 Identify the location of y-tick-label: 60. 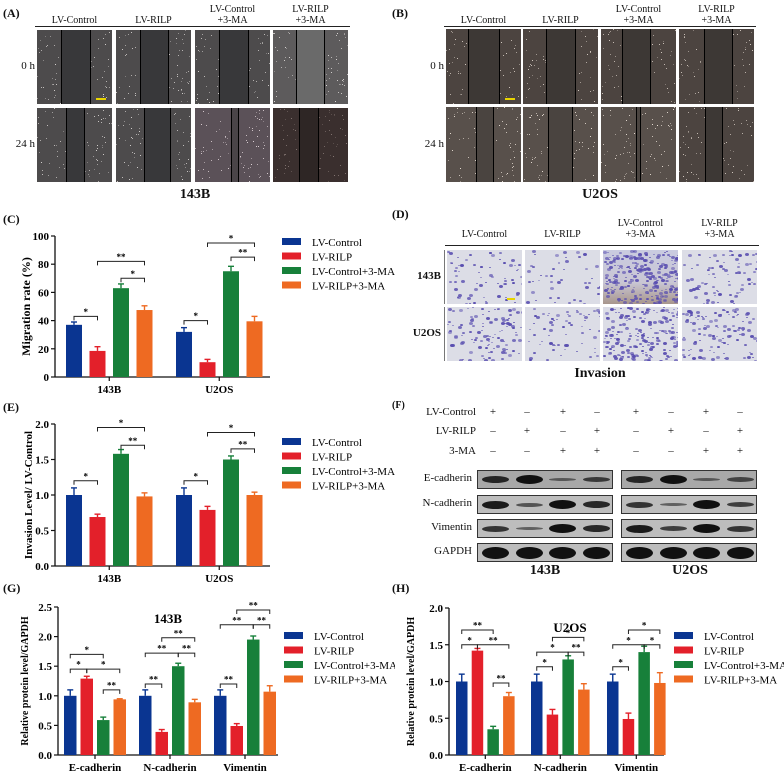
(44, 293).